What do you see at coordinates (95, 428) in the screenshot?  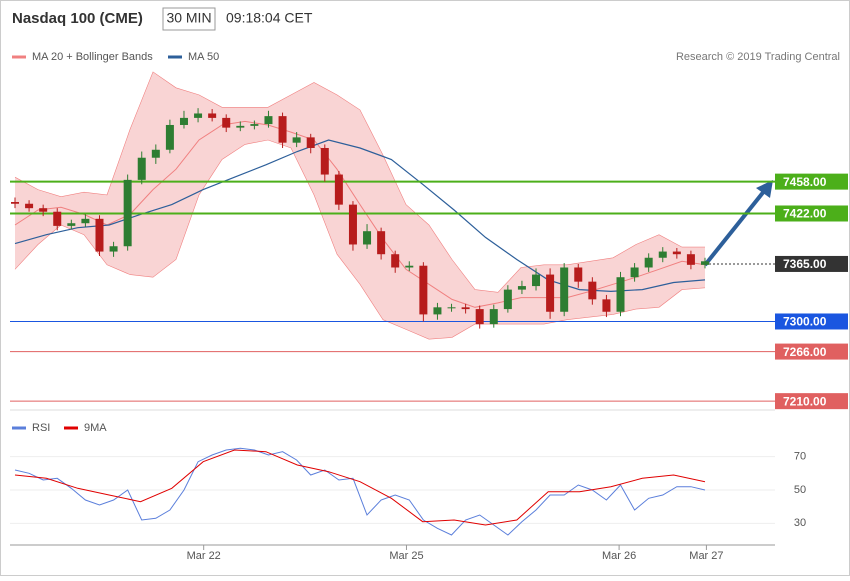 I see `legend-label: 9MA` at bounding box center [95, 428].